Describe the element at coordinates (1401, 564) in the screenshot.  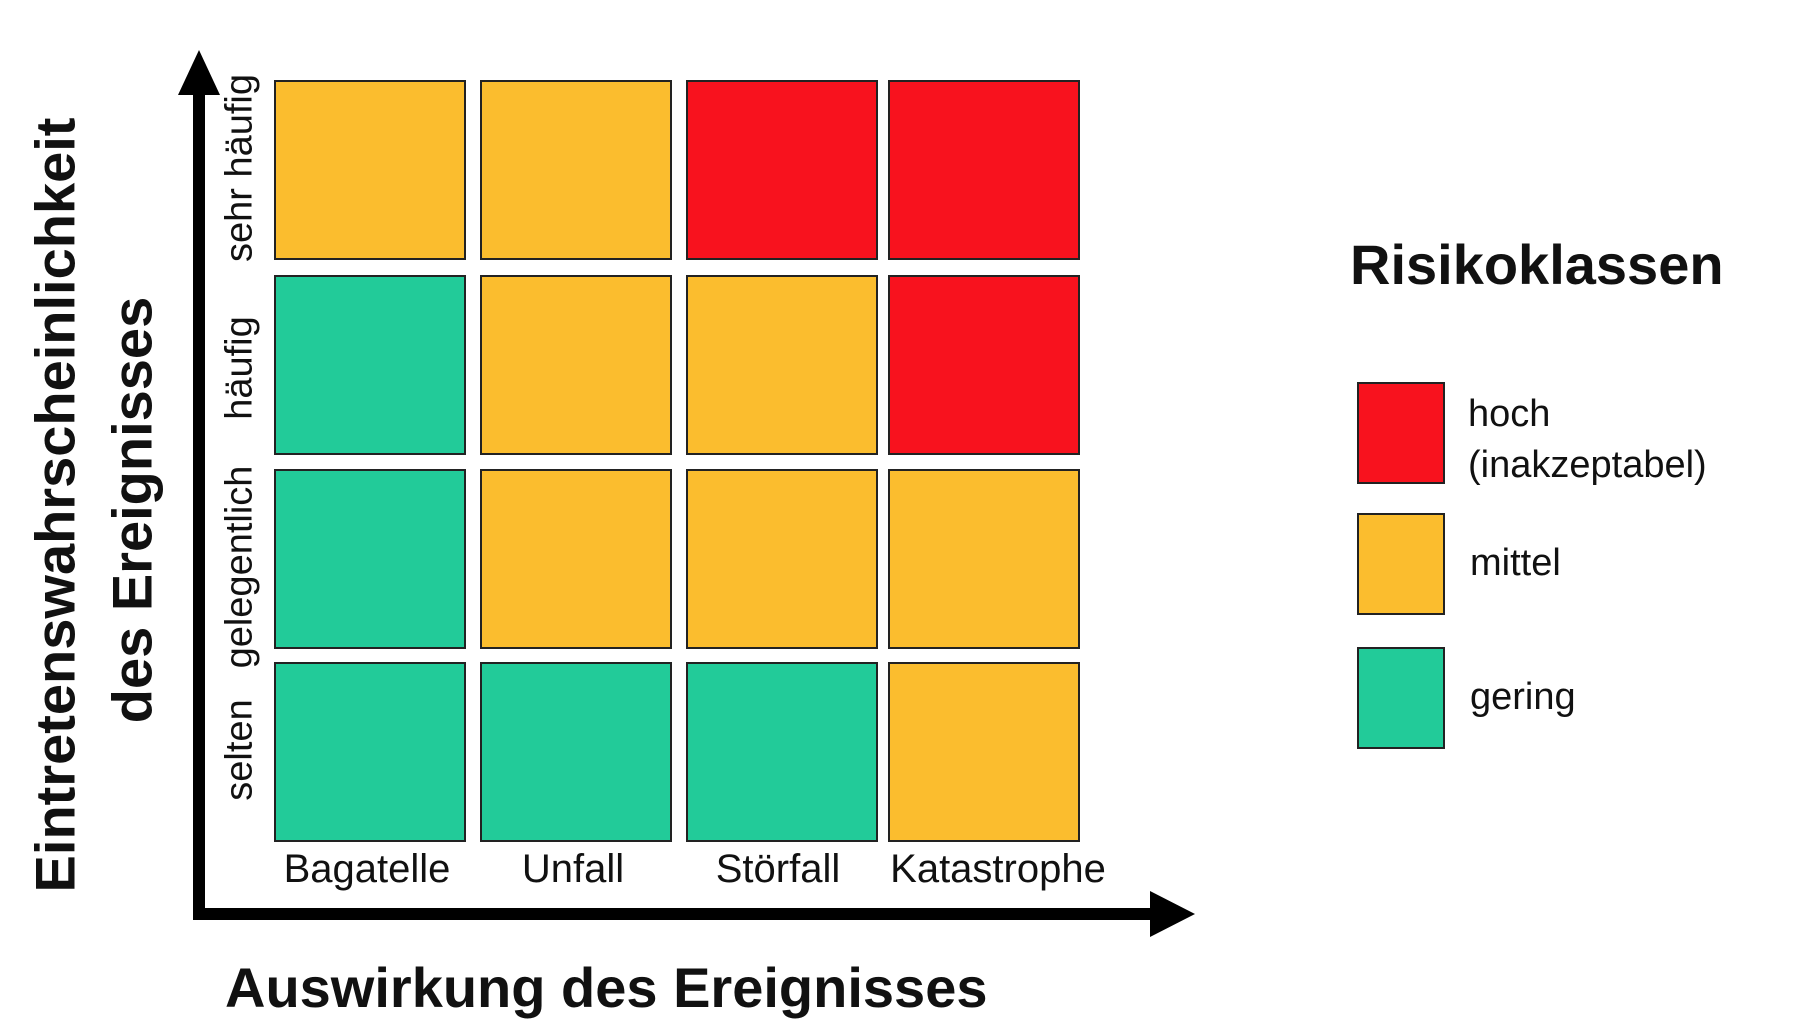
I see `legend-swatch-mittel` at that location.